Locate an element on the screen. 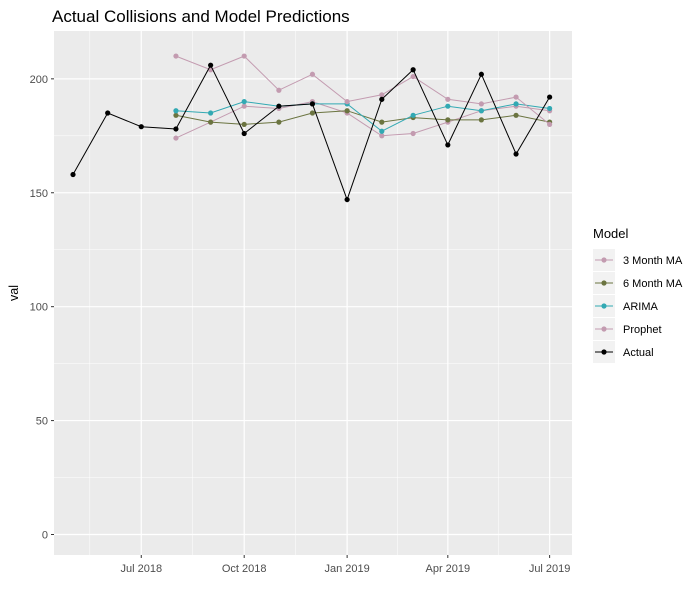 This screenshot has width=700, height=600. legend-item-arima: ARIMA is located at coordinates (626, 306).